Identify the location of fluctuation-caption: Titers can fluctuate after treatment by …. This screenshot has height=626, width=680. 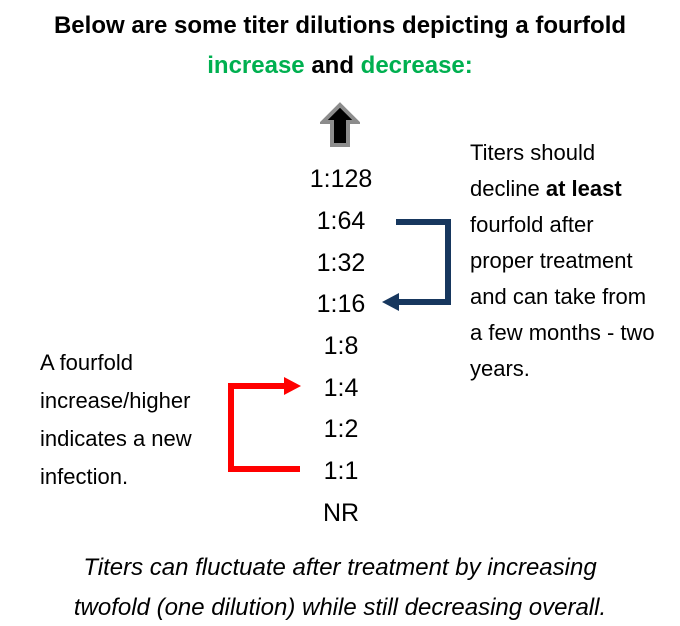
(340, 587).